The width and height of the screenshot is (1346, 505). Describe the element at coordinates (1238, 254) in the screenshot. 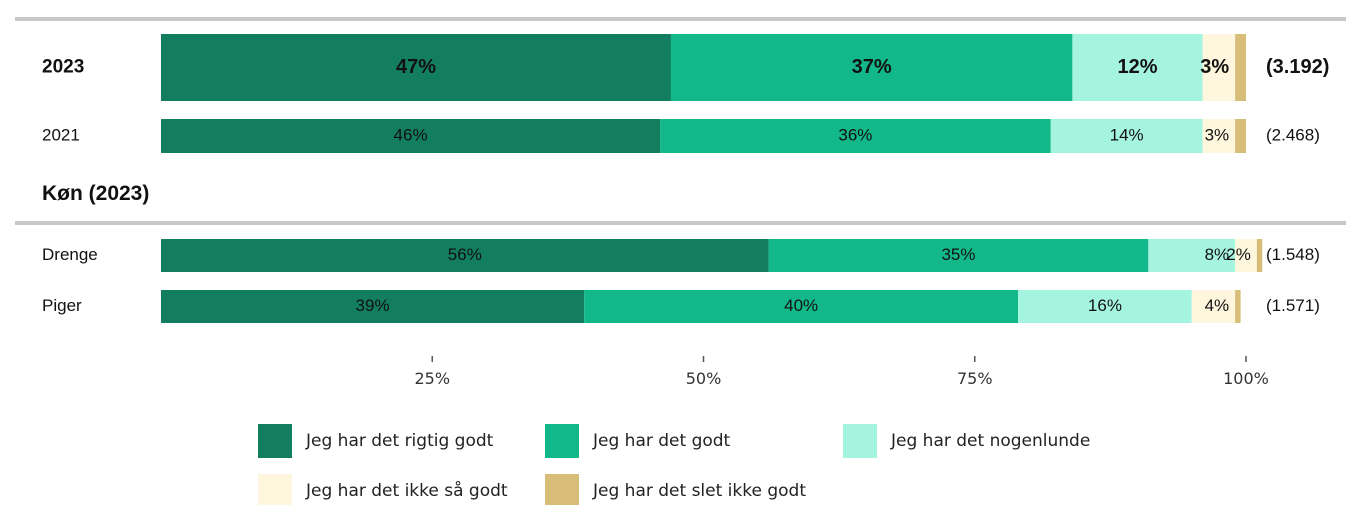

I see `data-label: 2%` at that location.